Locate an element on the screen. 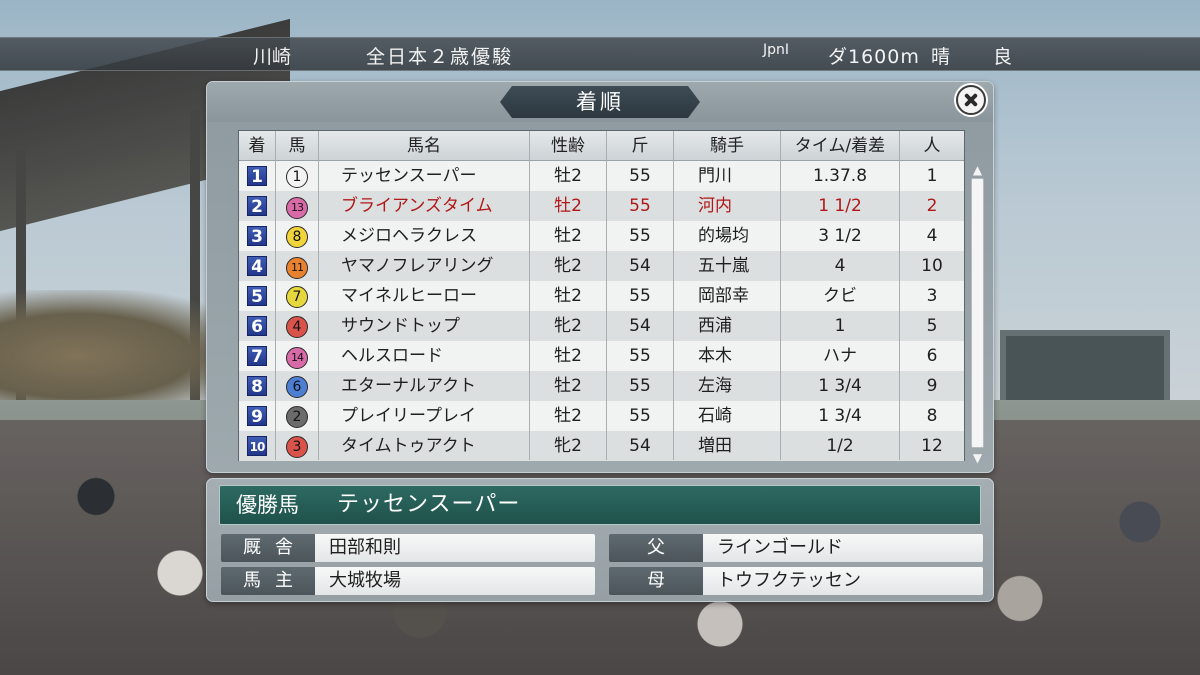 This screenshot has width=1200, height=675. table-row: 8 6 エターナルアクト 牡2 55 左海 1 3/4 9 is located at coordinates (601, 386).